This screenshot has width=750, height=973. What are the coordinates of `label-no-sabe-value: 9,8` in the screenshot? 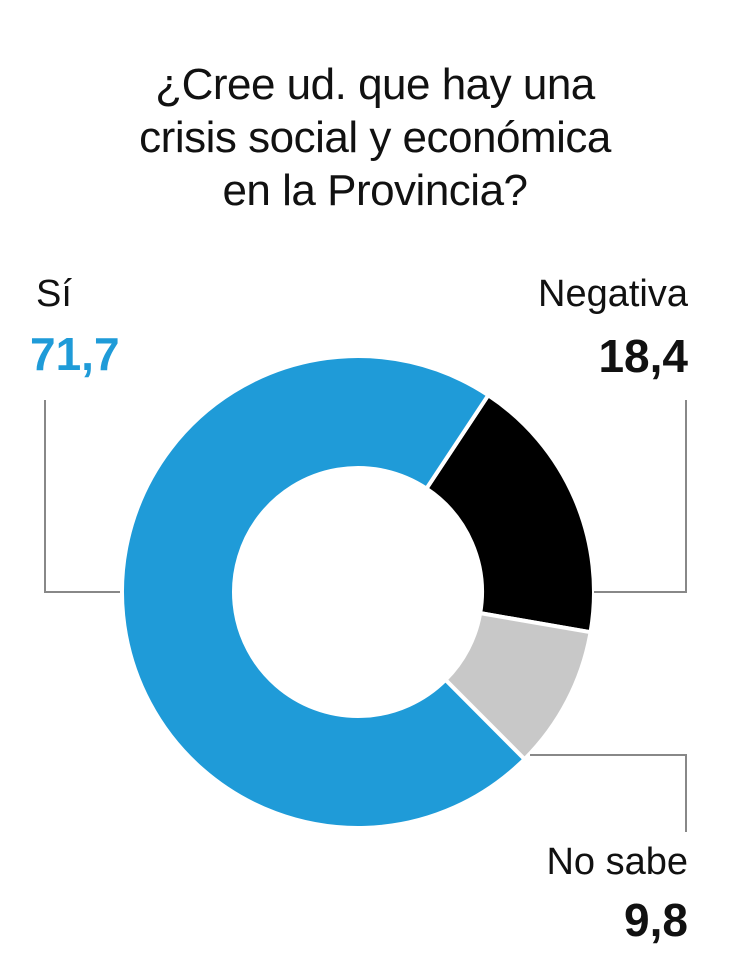 It's located at (656, 920).